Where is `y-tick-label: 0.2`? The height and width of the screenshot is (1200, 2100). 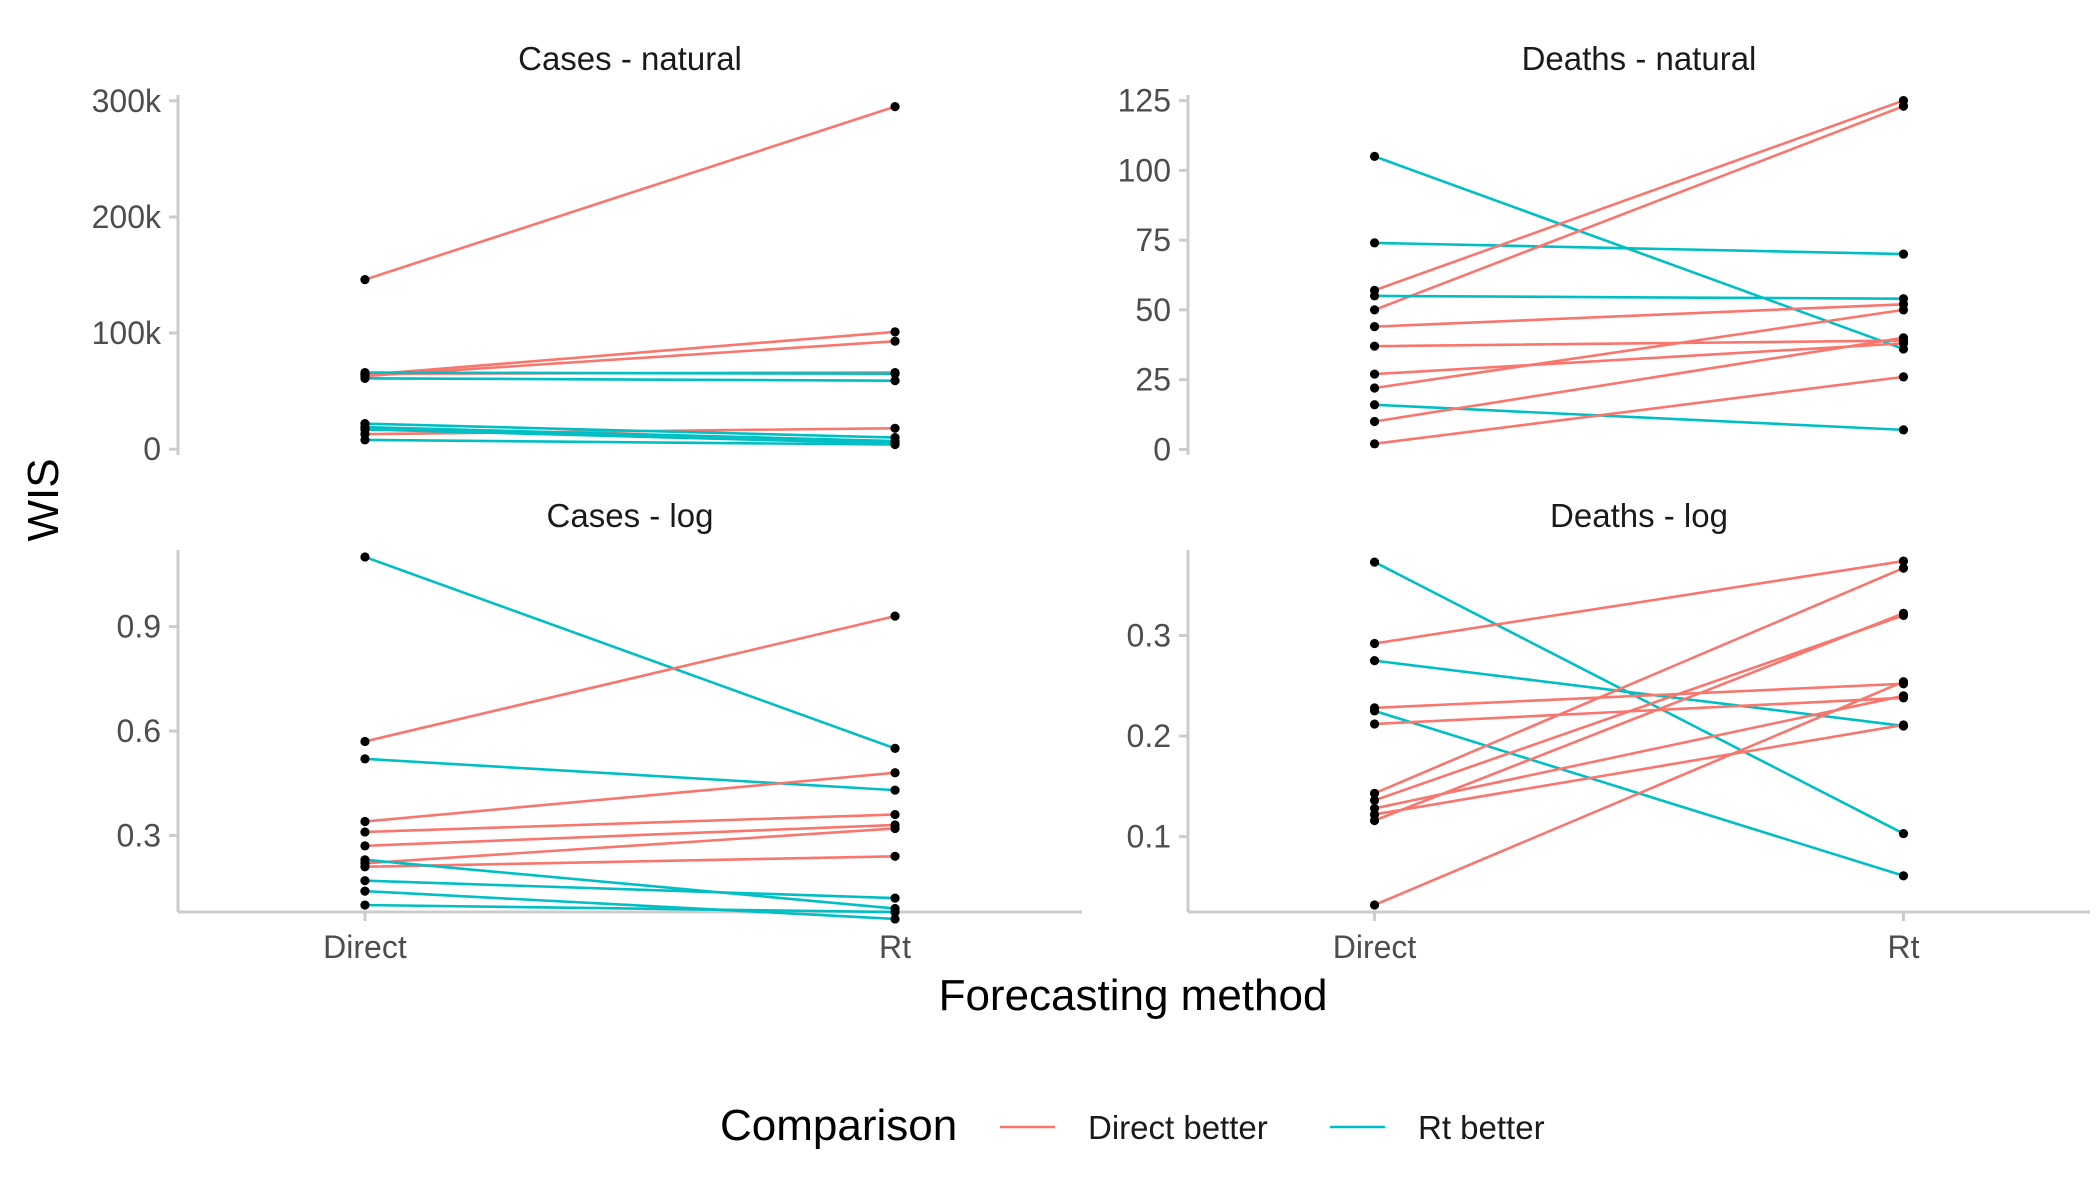 y-tick-label: 0.2 is located at coordinates (1149, 736).